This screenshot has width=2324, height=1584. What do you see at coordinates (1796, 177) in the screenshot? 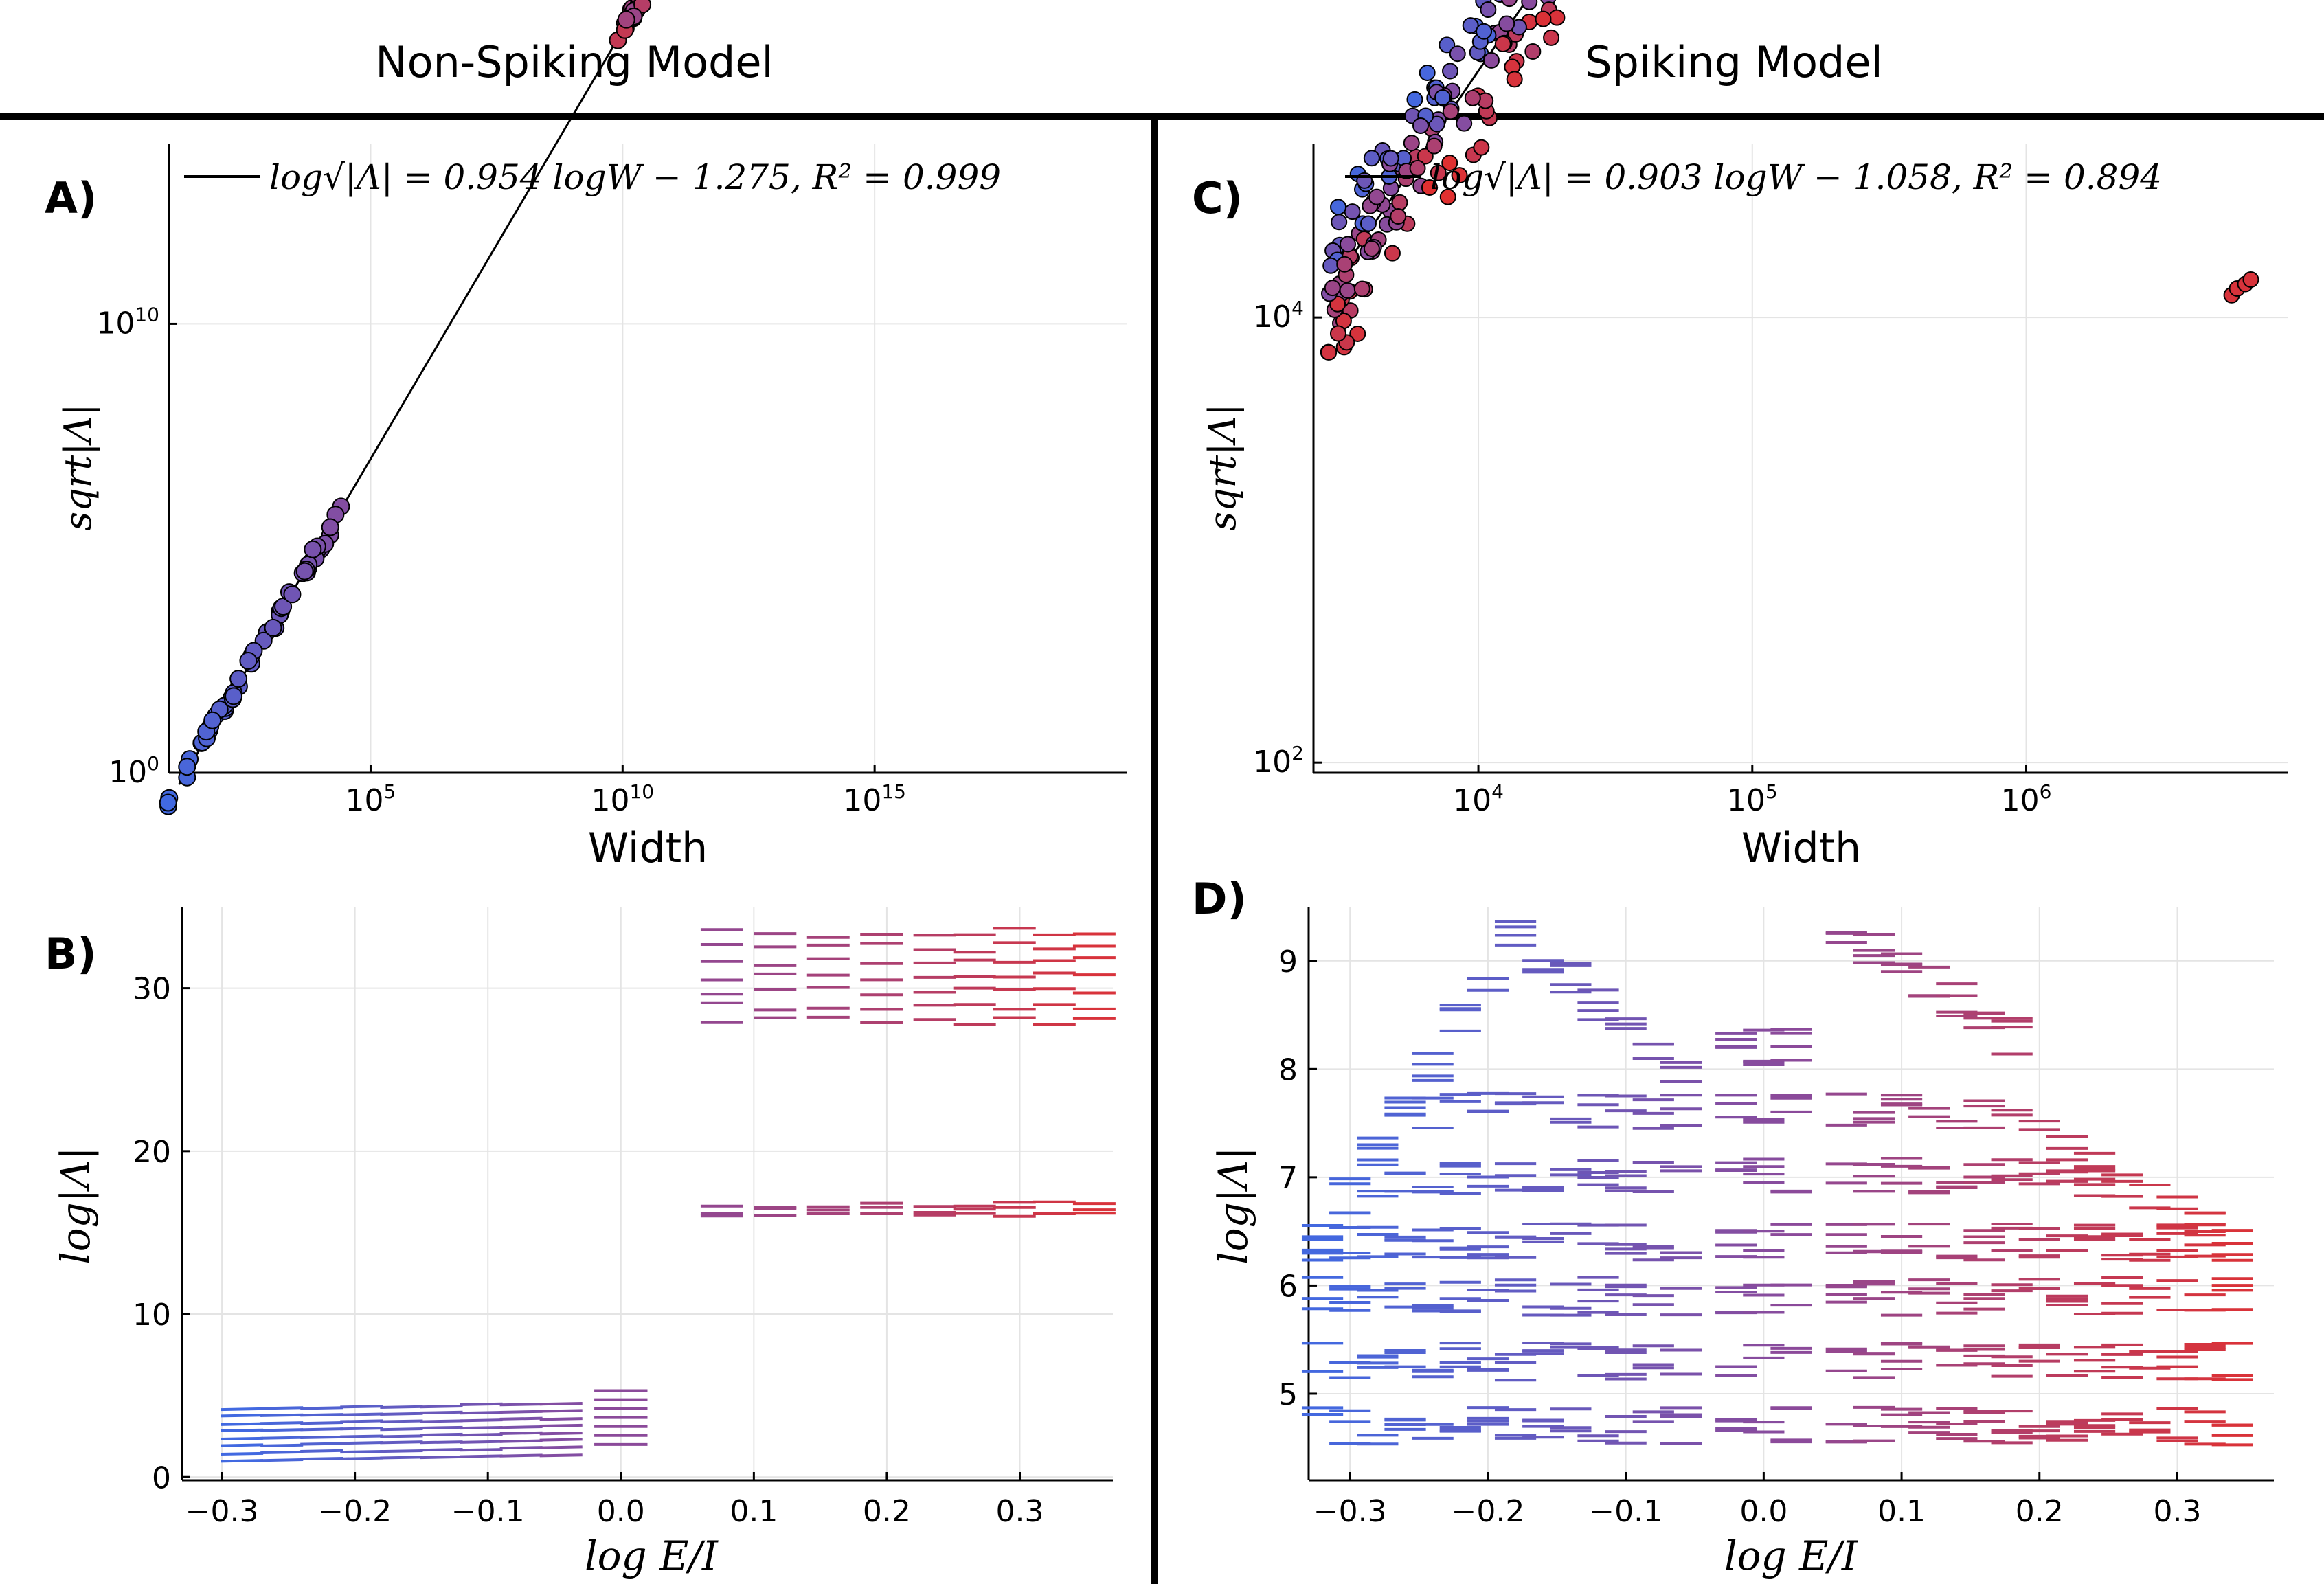
I see `panel-c-legend-label: log√|Λ| = 0.903 logW − 1.058, R² = 0.894` at bounding box center [1796, 177].